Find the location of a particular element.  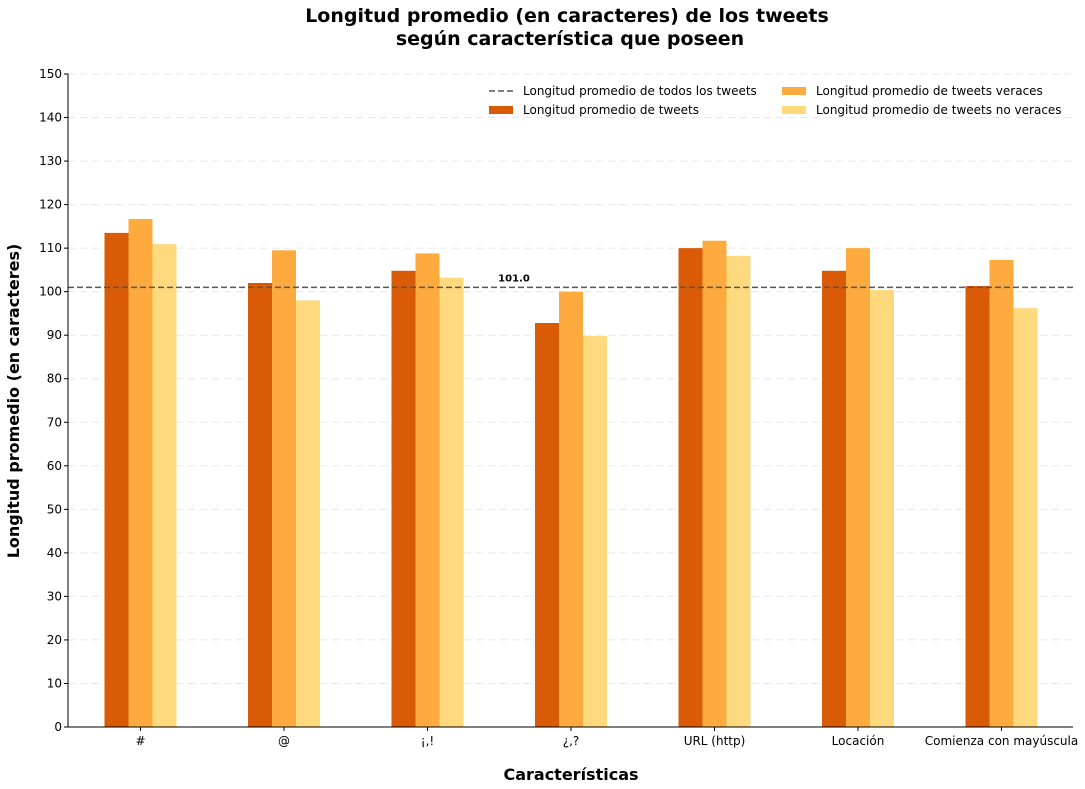

bar-series-2-comienza-con-mayuscula is located at coordinates (1001, 493).